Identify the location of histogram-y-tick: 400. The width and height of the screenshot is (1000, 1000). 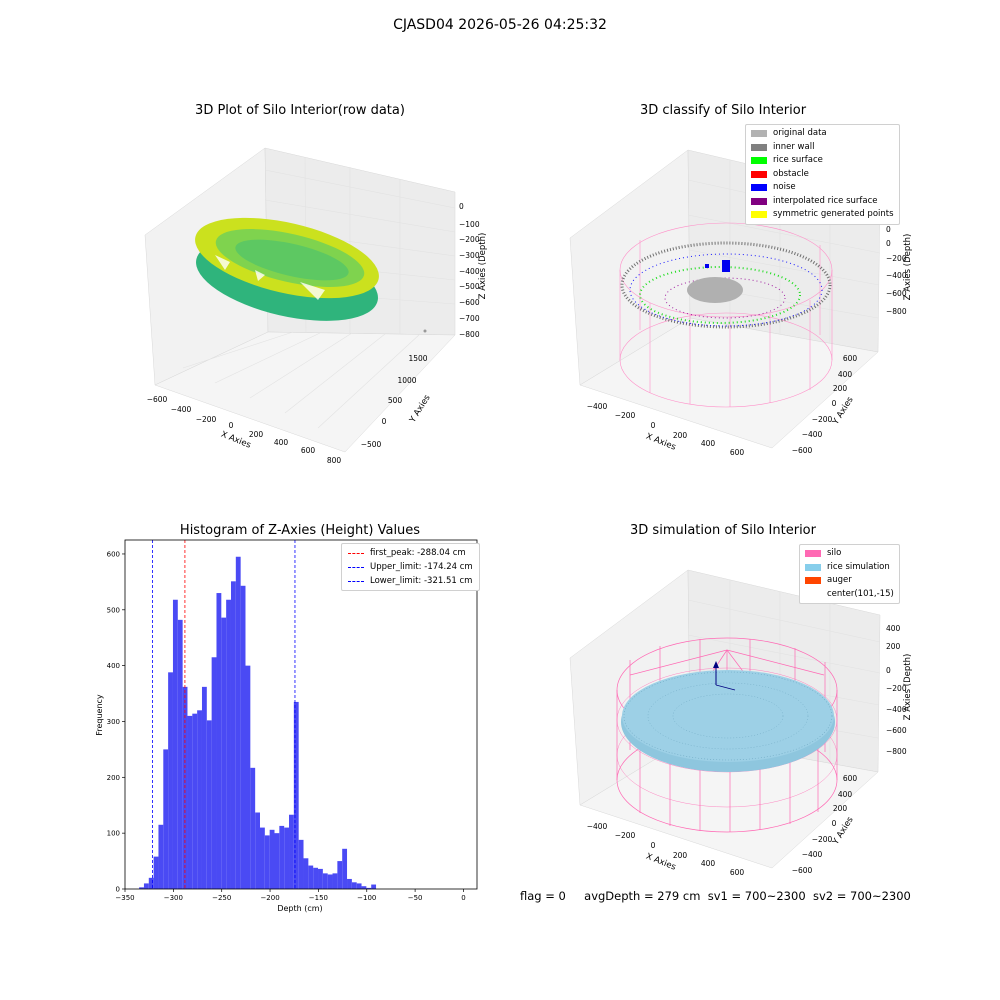
(113, 666).